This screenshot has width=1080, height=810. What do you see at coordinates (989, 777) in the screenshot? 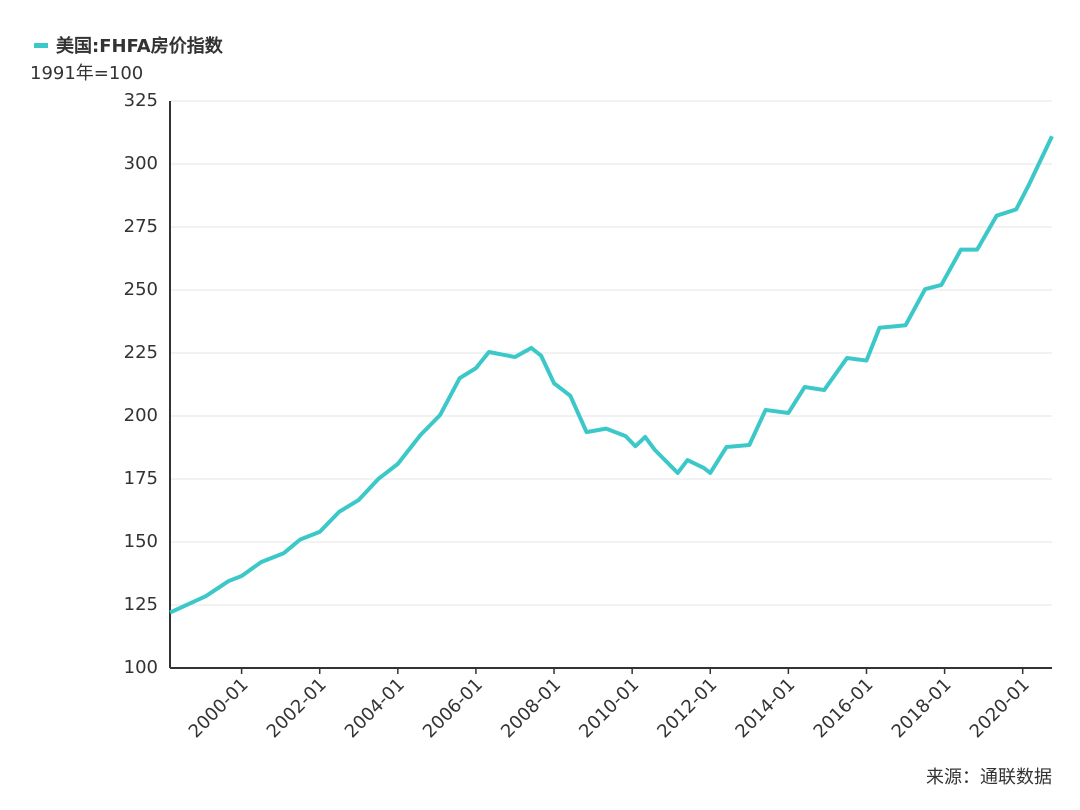
I see `source: 来源：通联数据` at bounding box center [989, 777].